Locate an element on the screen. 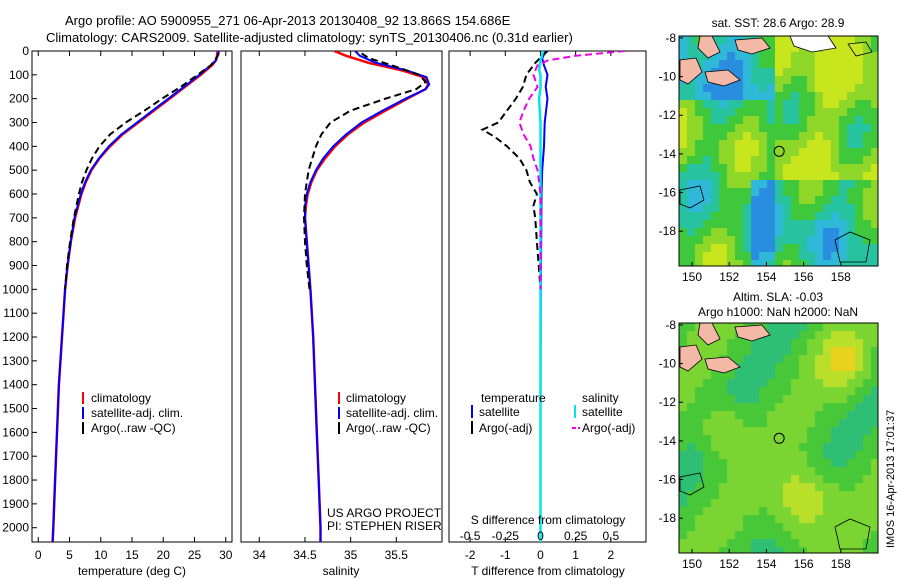  legend-label-t-argo: Argo(-adj) is located at coordinates (505, 428).